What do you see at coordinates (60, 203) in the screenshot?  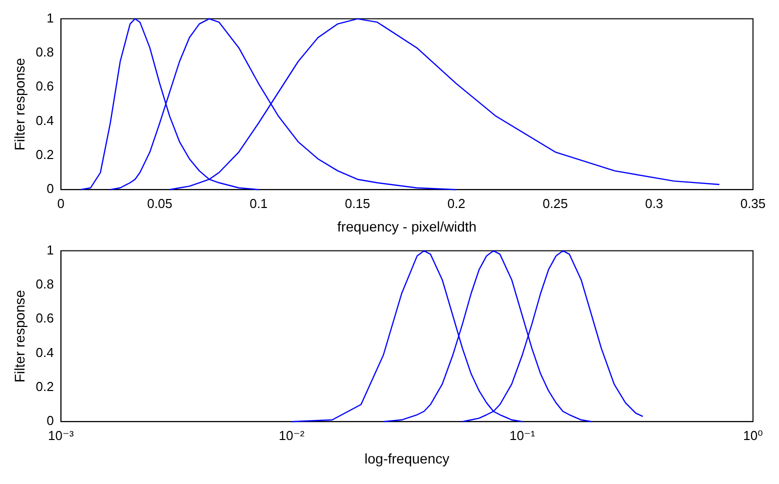 I see `x-tick-label: 0` at bounding box center [60, 203].